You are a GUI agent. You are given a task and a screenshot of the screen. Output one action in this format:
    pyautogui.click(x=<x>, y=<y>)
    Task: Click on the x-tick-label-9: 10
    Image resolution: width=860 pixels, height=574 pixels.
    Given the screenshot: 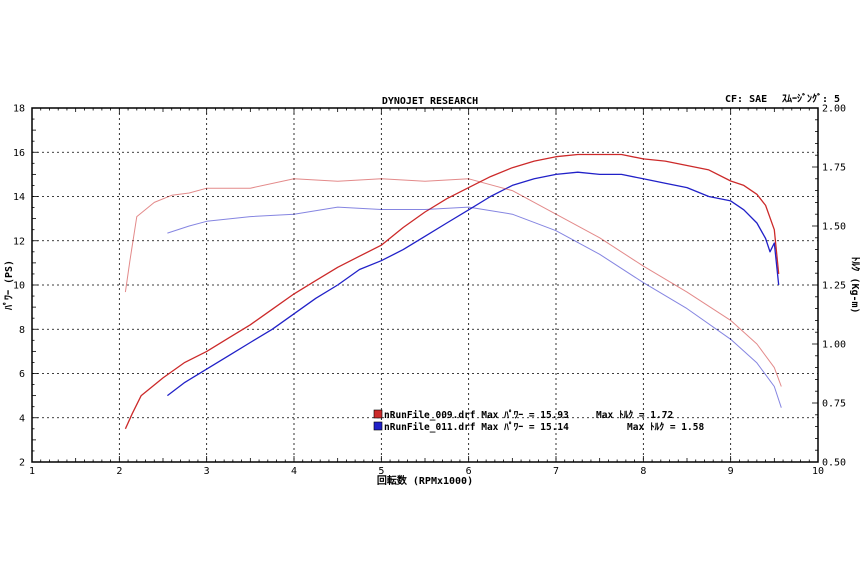 What is the action you would take?
    pyautogui.click(x=818, y=471)
    